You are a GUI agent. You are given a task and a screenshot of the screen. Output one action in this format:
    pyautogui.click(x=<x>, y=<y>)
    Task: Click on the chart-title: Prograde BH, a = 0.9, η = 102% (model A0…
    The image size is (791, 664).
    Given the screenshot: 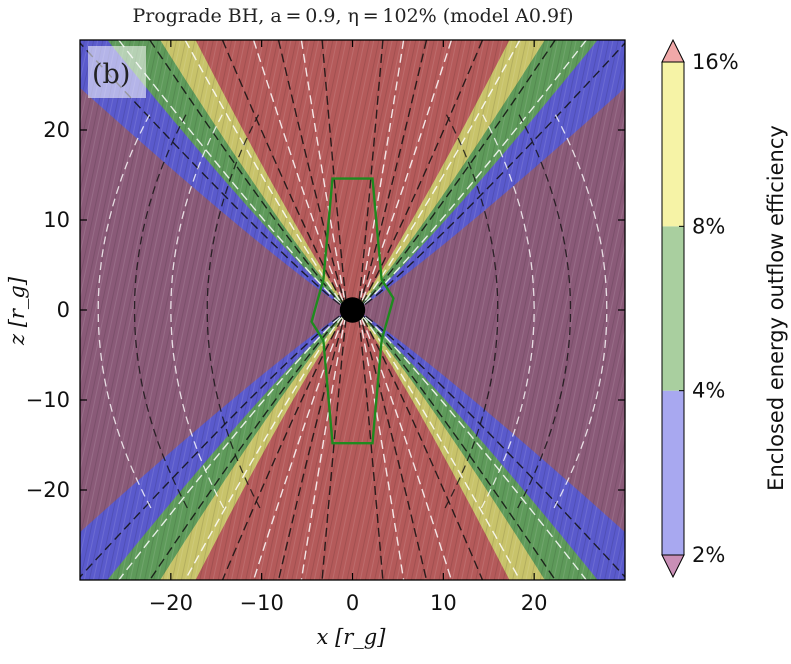 What is the action you would take?
    pyautogui.click(x=352, y=16)
    